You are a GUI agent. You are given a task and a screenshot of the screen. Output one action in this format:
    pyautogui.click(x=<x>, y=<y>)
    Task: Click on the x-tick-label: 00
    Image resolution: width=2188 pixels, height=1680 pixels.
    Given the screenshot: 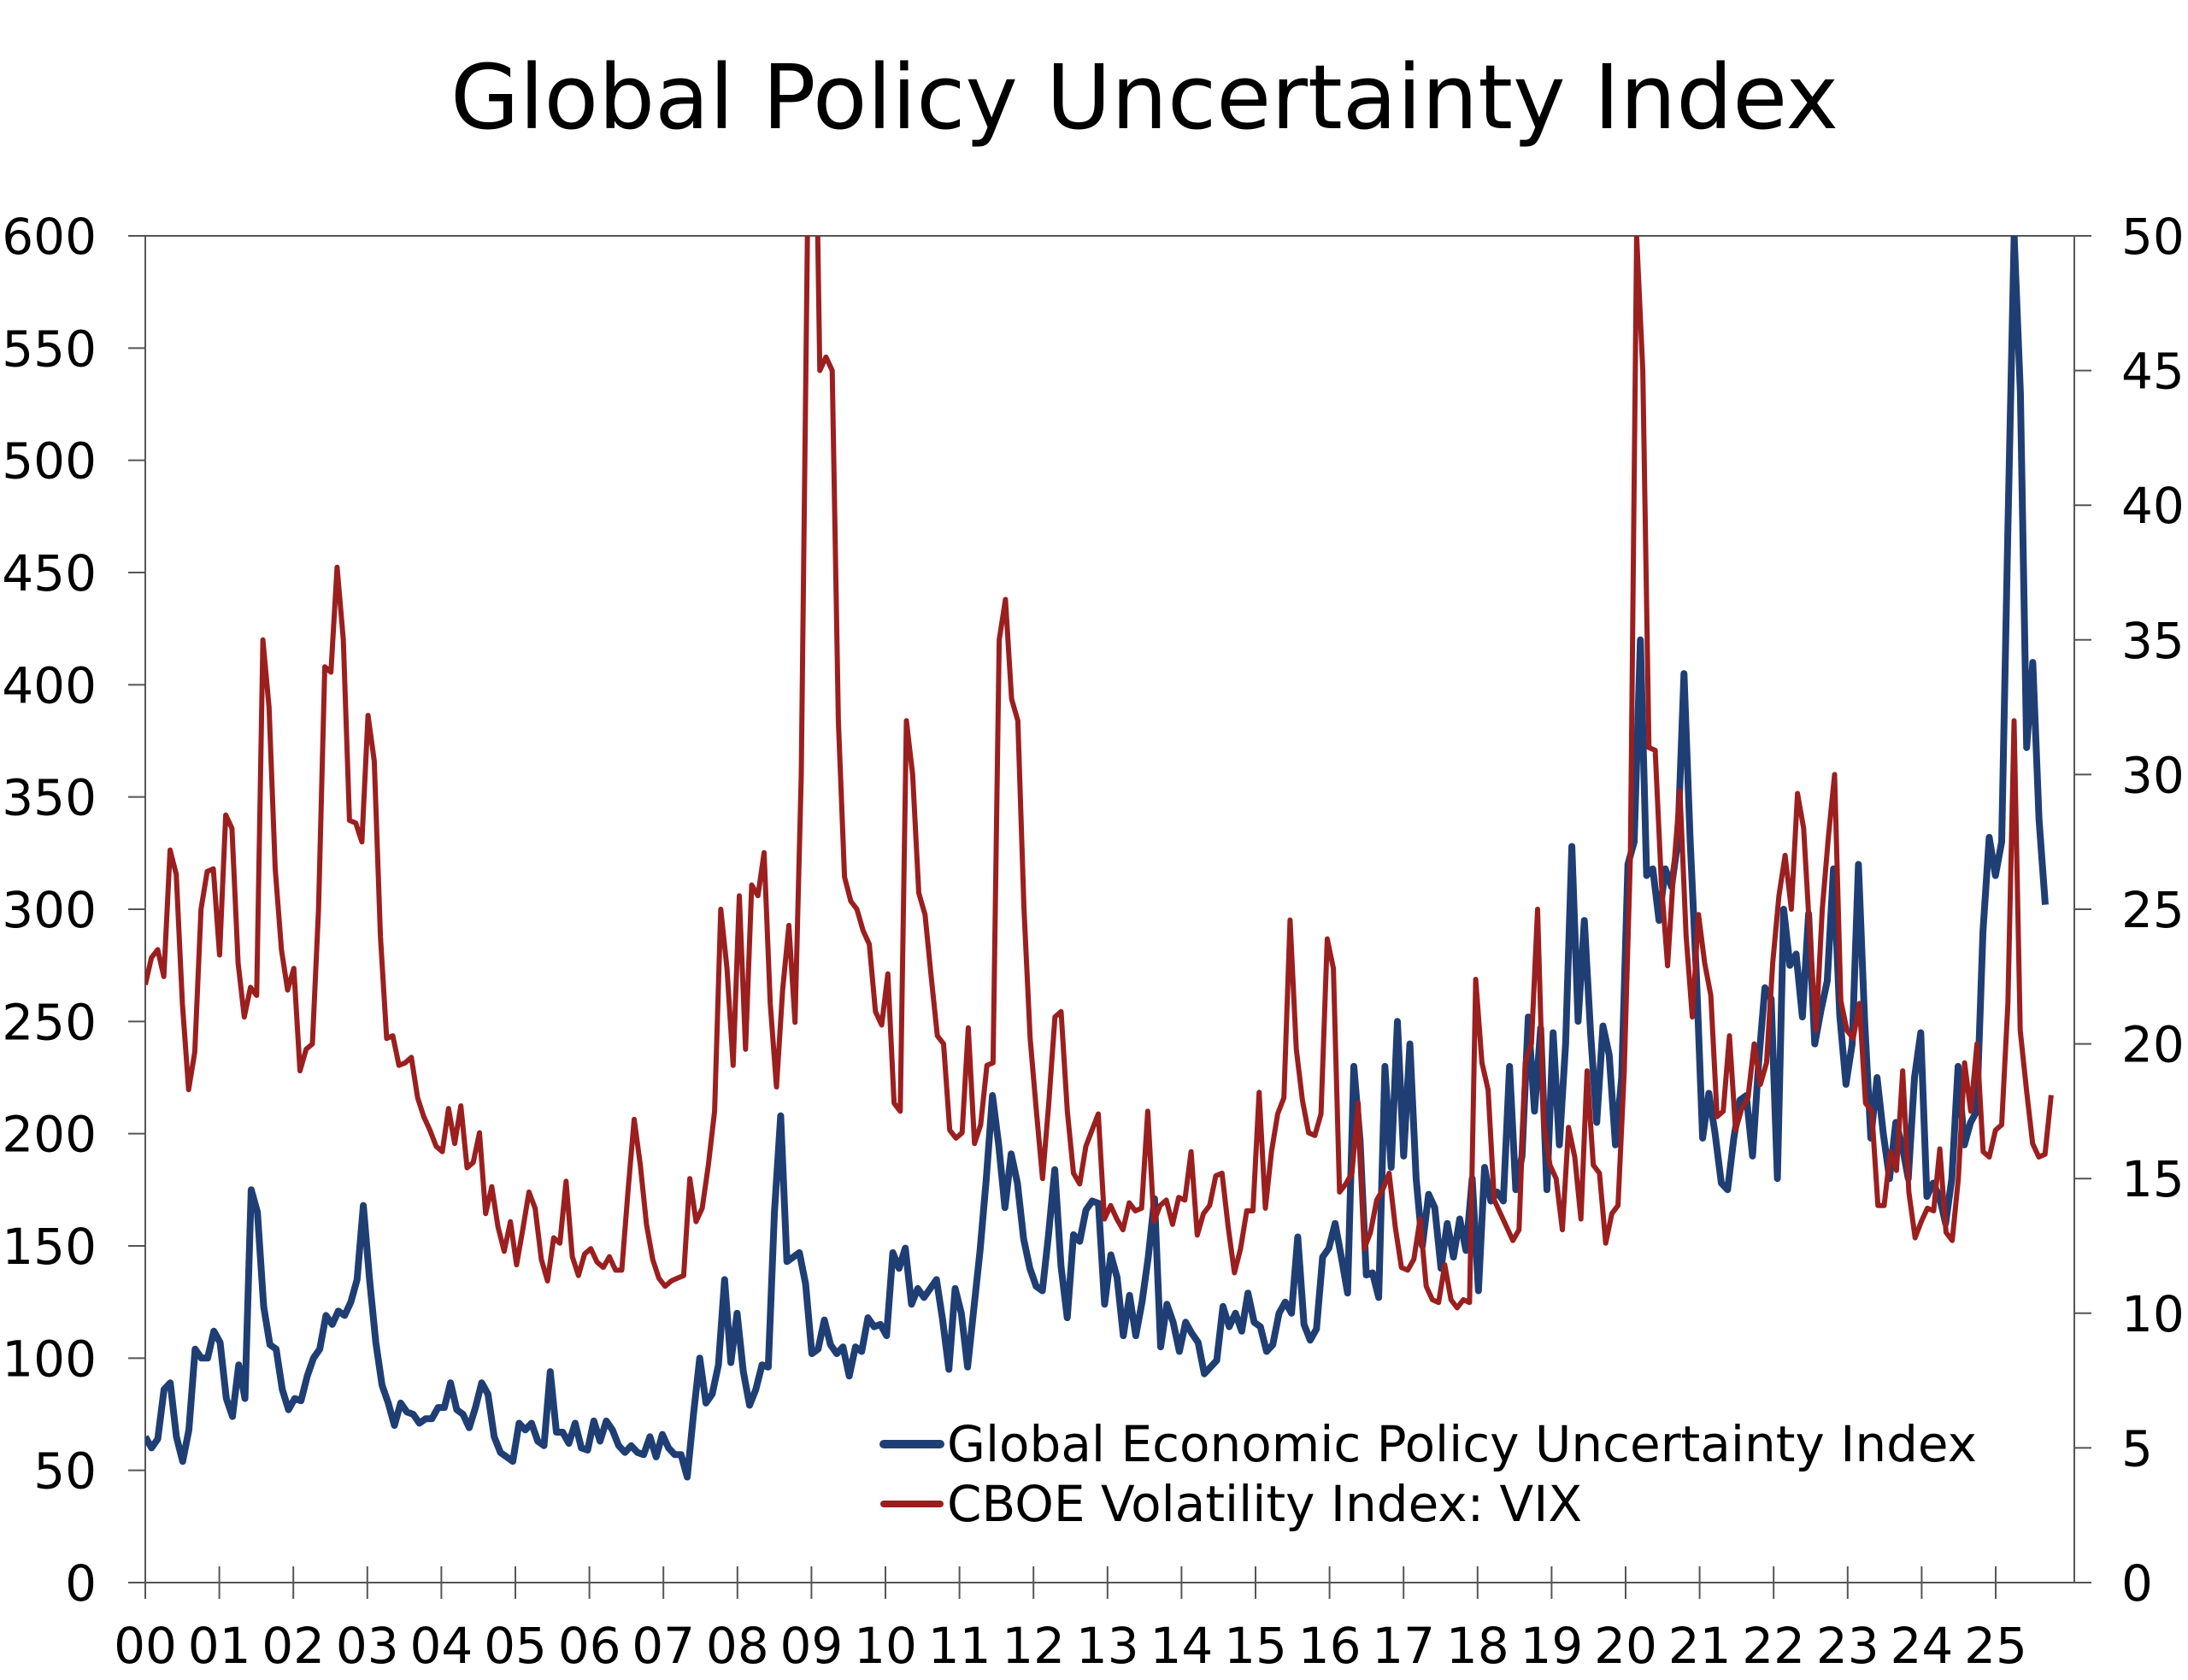 What is the action you would take?
    pyautogui.click(x=145, y=1646)
    